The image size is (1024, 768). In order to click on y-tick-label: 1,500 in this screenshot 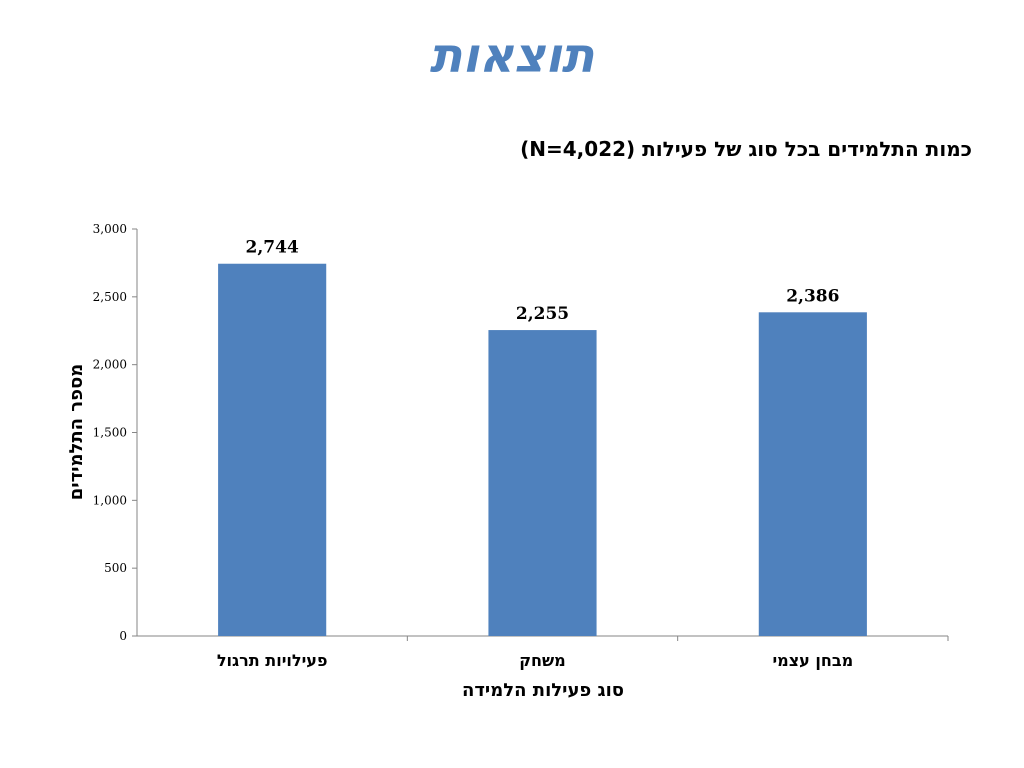, I will do `click(110, 433)`.